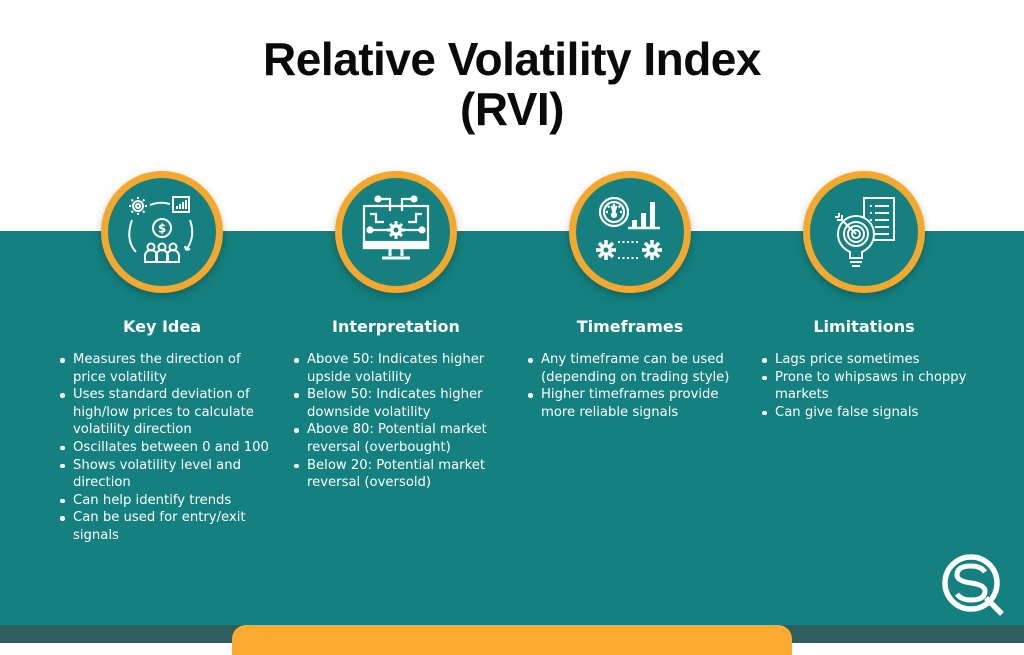 The height and width of the screenshot is (655, 1024). What do you see at coordinates (512, 59) in the screenshot?
I see `title-line-1: Relative Volatility Index` at bounding box center [512, 59].